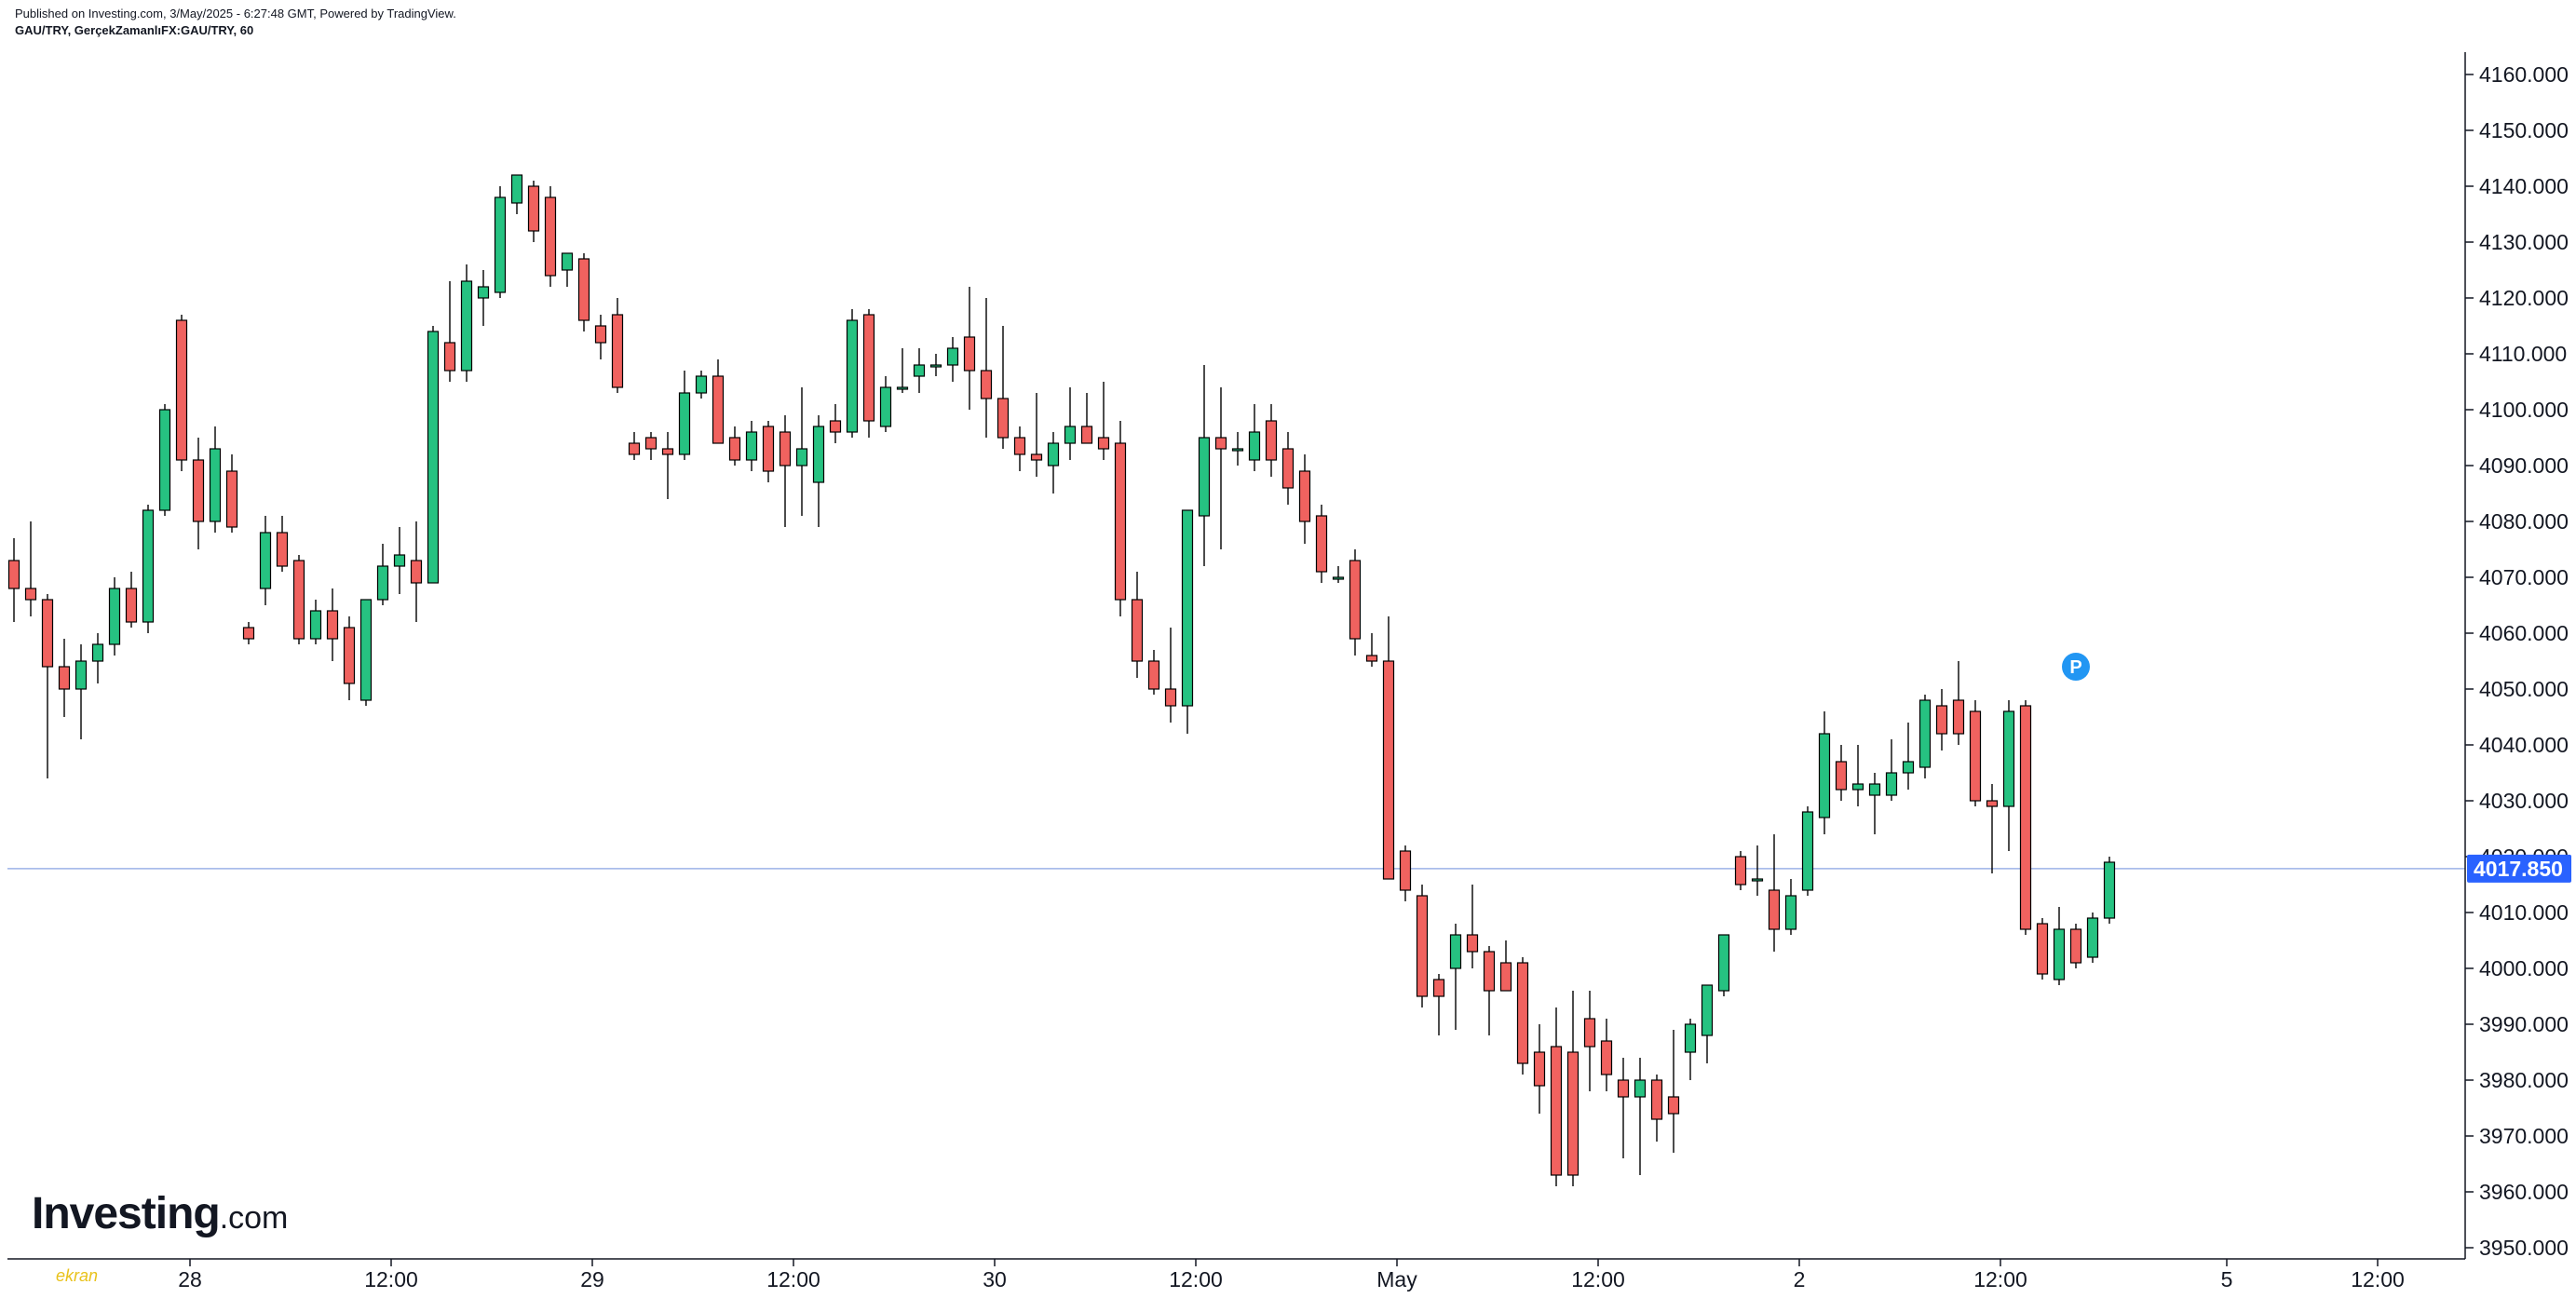 The width and height of the screenshot is (2576, 1298). I want to click on price-tick-label: 4070.000, so click(2524, 577).